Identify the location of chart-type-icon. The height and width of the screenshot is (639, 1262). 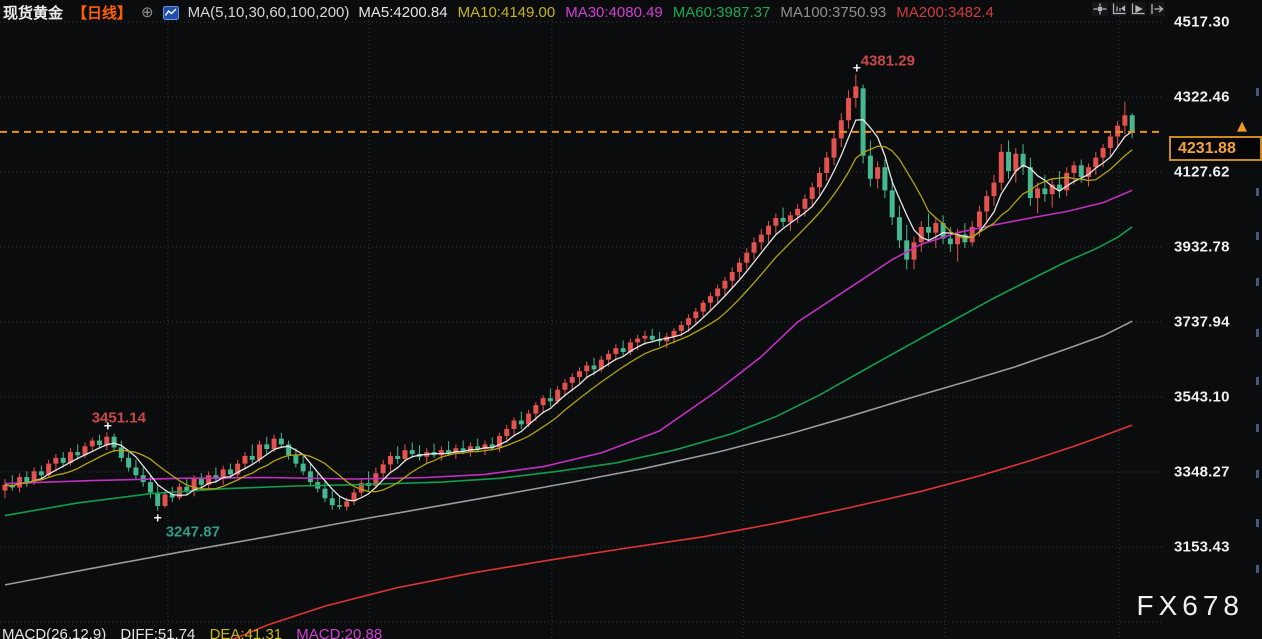
(170, 12).